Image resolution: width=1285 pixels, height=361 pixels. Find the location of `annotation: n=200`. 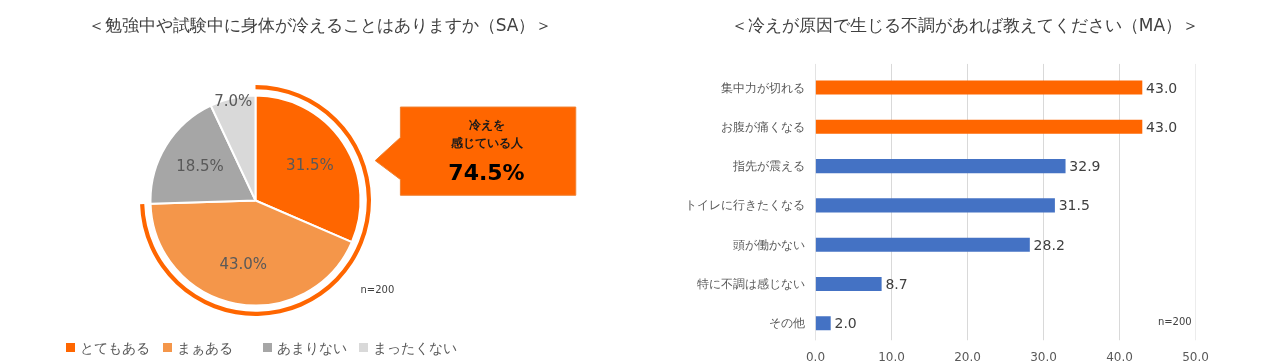

annotation: n=200 is located at coordinates (1174, 322).